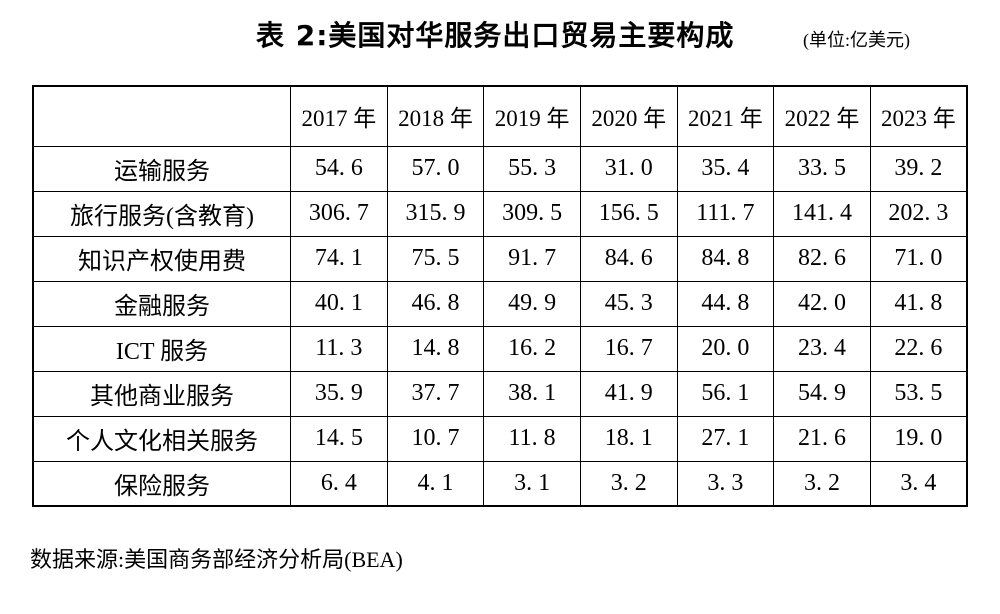 Image resolution: width=1000 pixels, height=614 pixels. Describe the element at coordinates (216, 559) in the screenshot. I see `source-note: 数据来源:美国商务部经济分析局(BEA)` at that location.